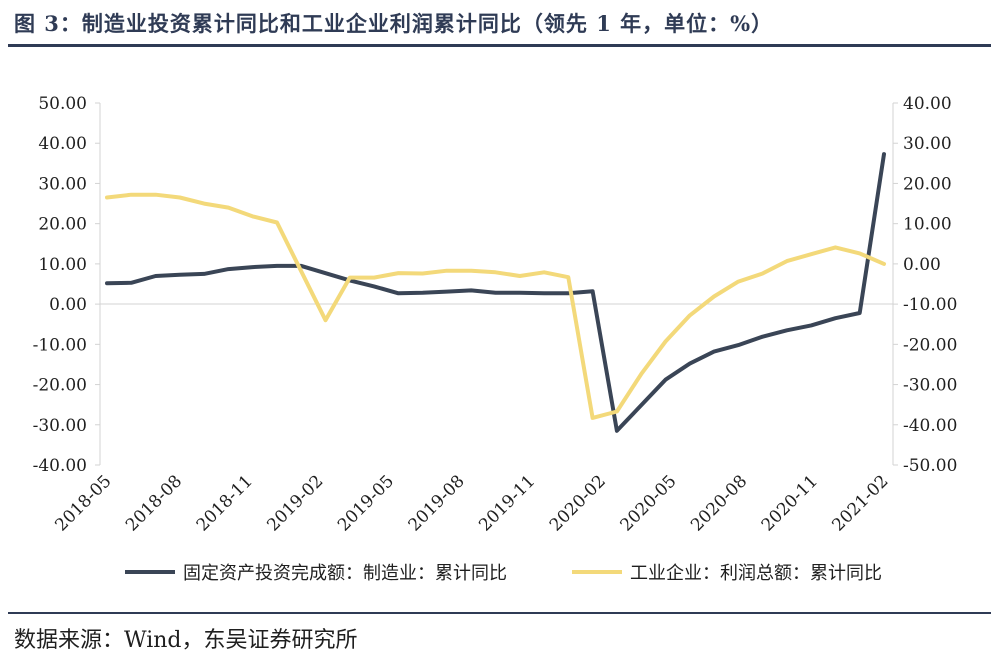  Describe the element at coordinates (295, 503) in the screenshot. I see `x-tick-label: 2019-02` at that location.